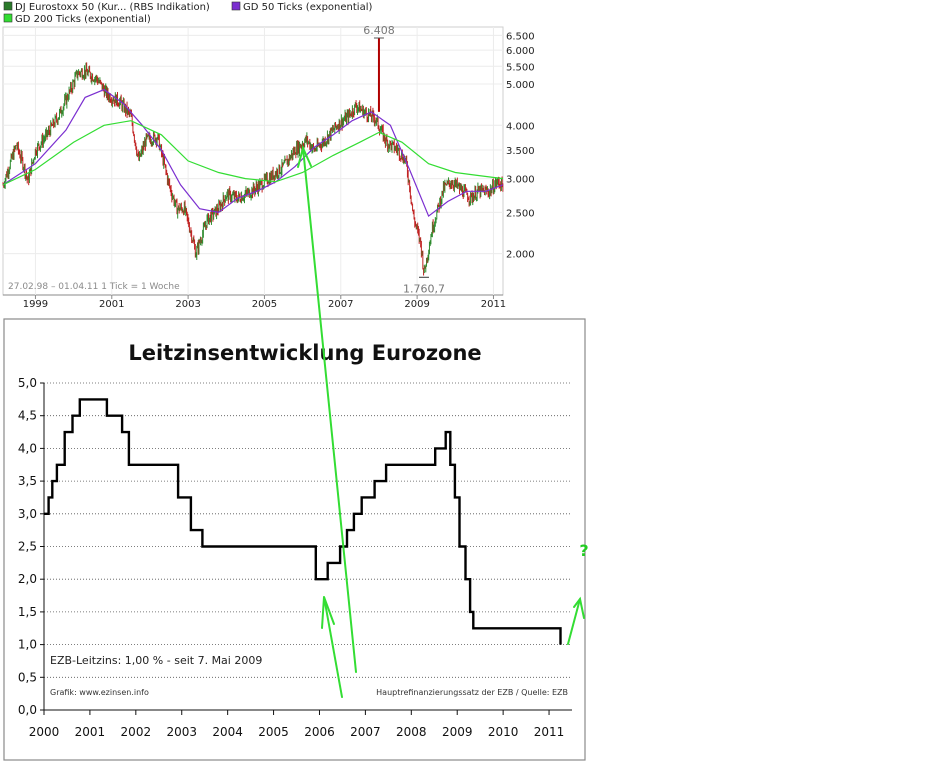 The image size is (931, 768). What do you see at coordinates (227, 732) in the screenshot?
I see `rate-x-tick-label: 2004` at bounding box center [227, 732].